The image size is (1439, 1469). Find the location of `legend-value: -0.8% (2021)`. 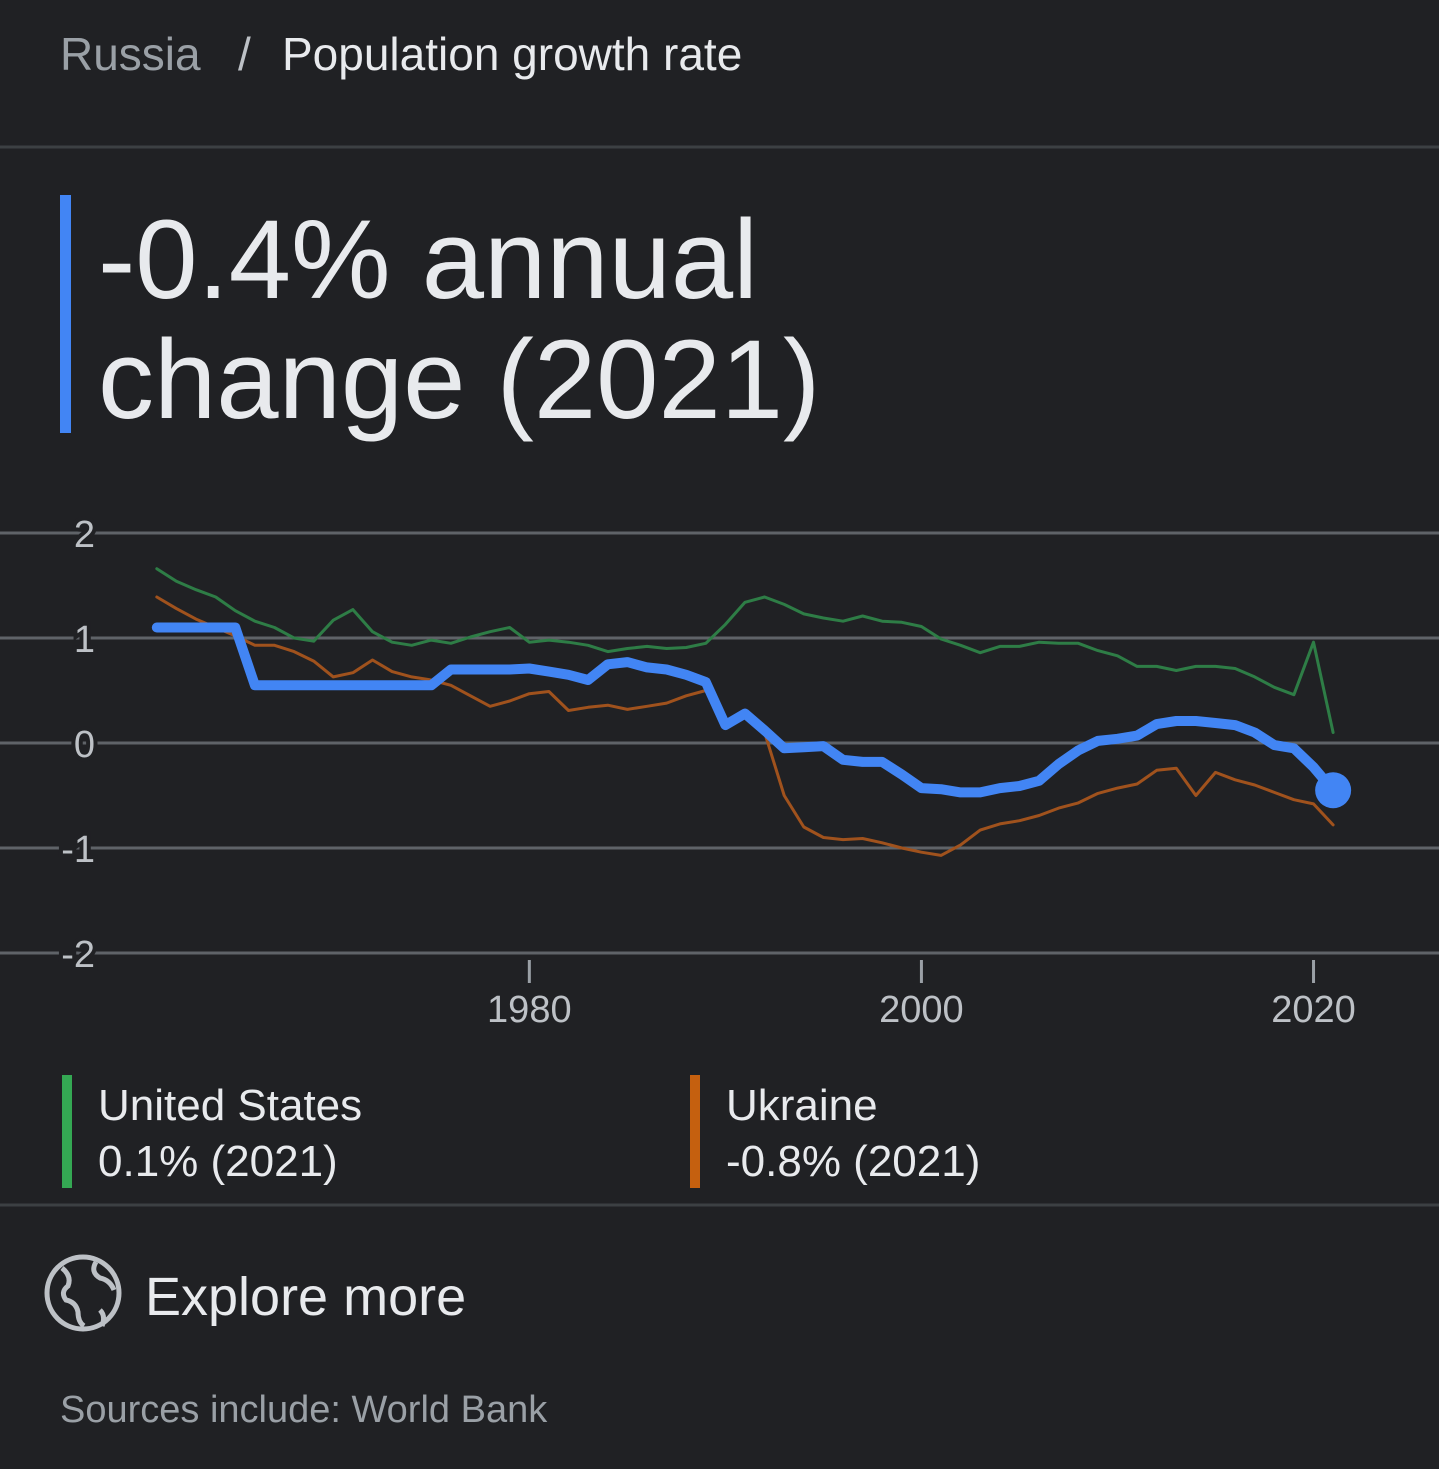

legend-value: -0.8% (2021) is located at coordinates (853, 1161).